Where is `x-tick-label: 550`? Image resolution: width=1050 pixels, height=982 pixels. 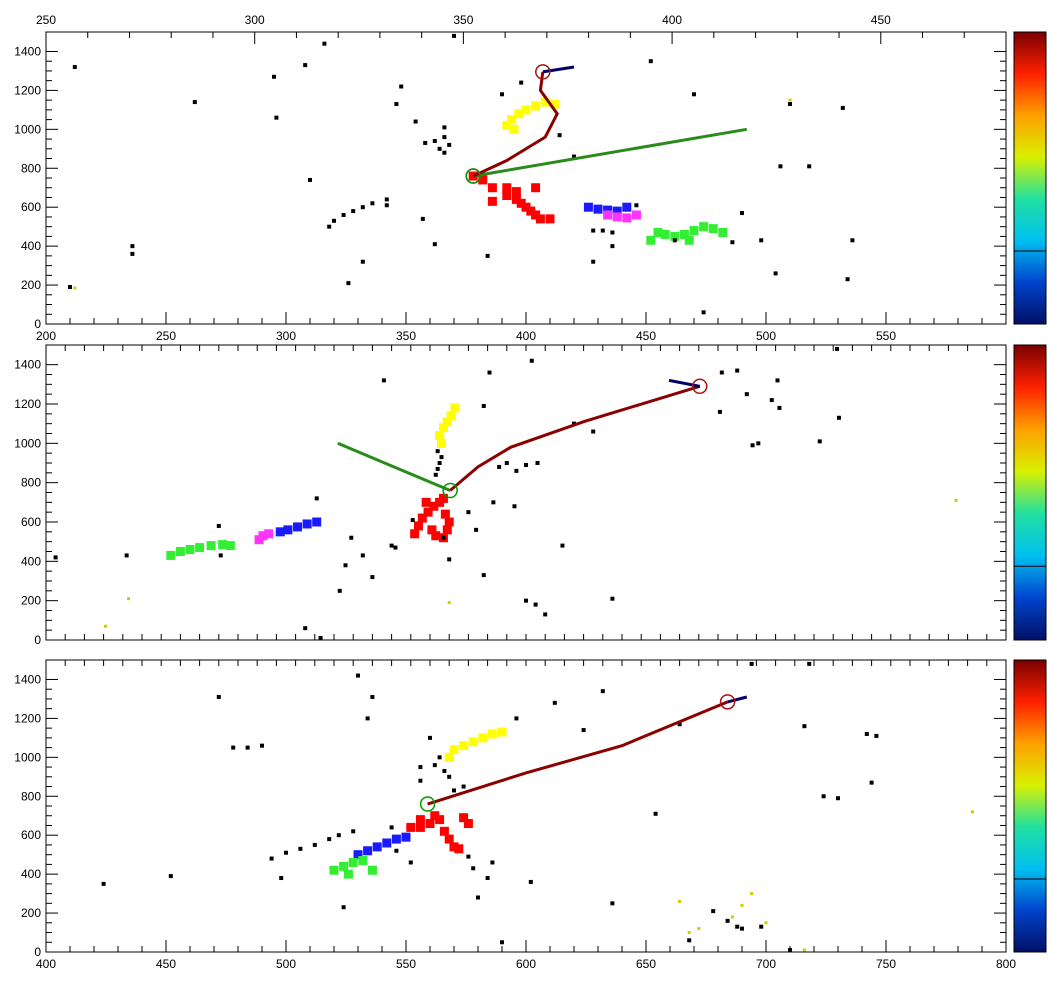 x-tick-label: 550 is located at coordinates (406, 964).